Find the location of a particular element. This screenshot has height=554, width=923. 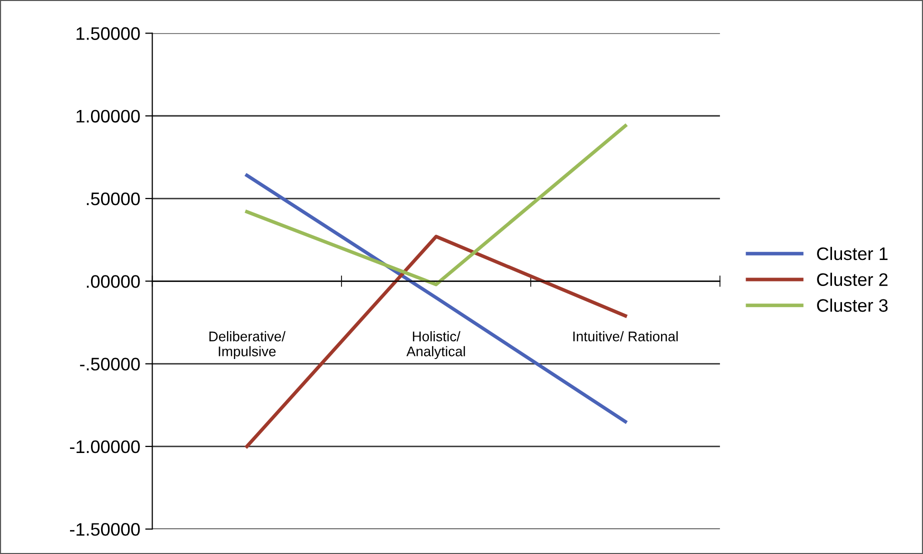

y-tick-label: 1.00000 is located at coordinates (108, 116).